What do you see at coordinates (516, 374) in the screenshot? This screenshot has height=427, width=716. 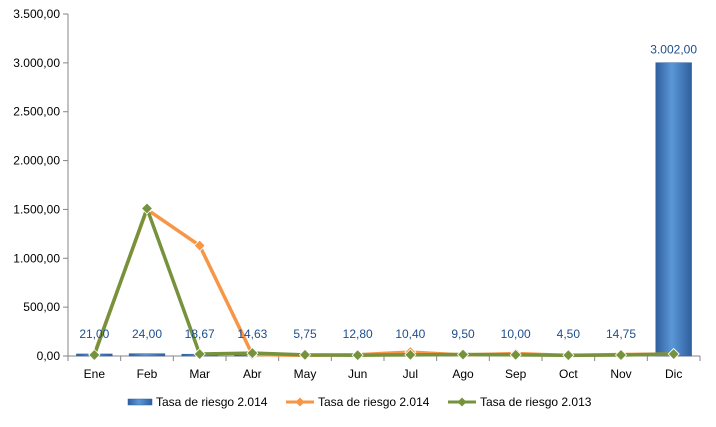 I see `x-tick-label: Sep` at bounding box center [516, 374].